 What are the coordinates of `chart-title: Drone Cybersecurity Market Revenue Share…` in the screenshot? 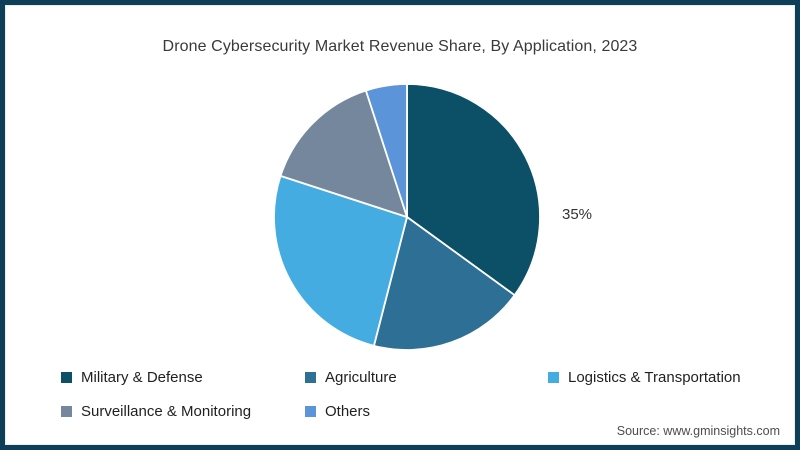 It's located at (400, 46).